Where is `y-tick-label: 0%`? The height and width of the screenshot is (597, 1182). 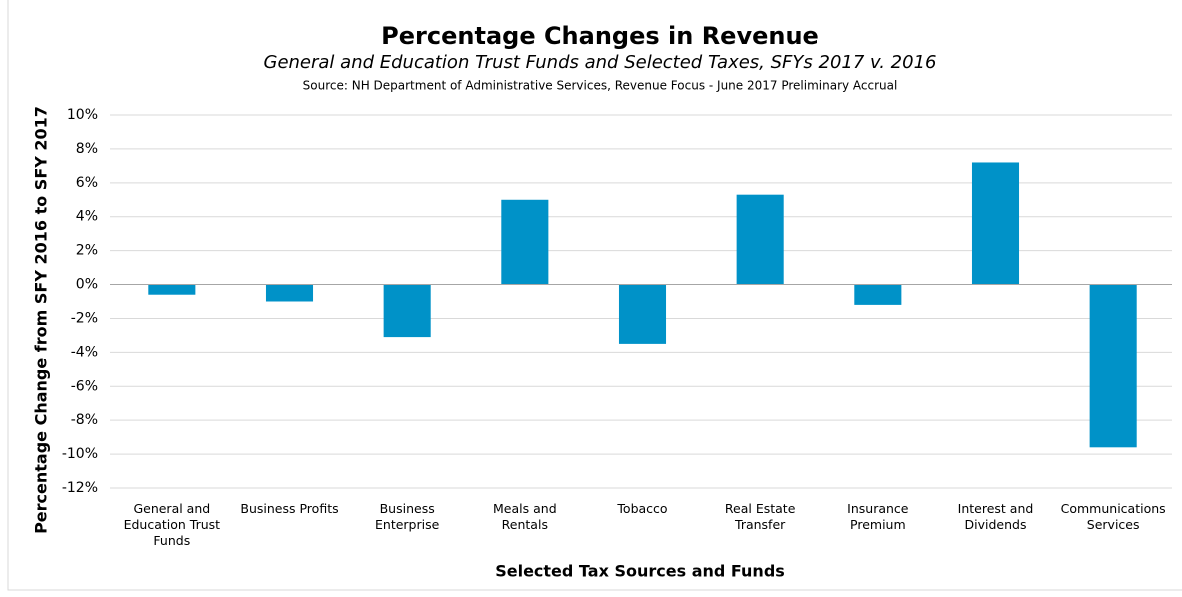
y-tick-label: 0% is located at coordinates (87, 285).